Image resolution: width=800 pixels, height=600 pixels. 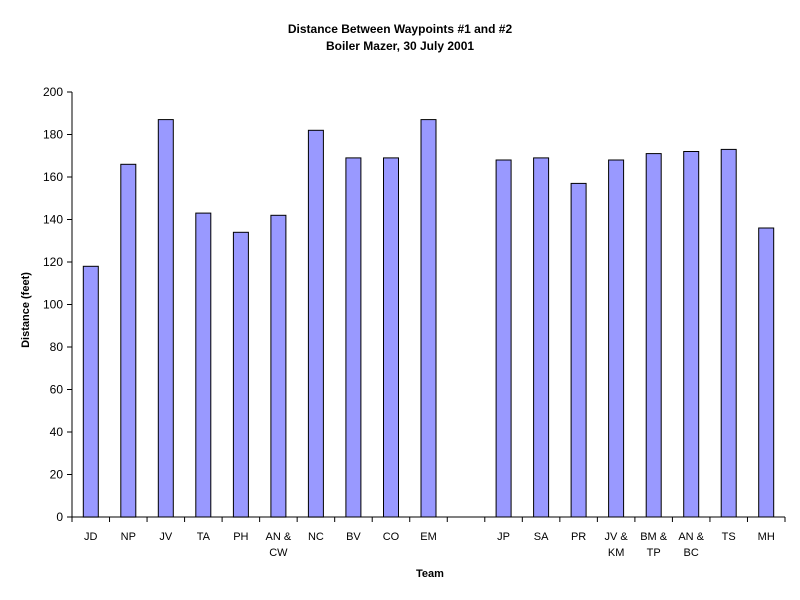 I want to click on y-tick-label: 20, so click(x=57, y=475).